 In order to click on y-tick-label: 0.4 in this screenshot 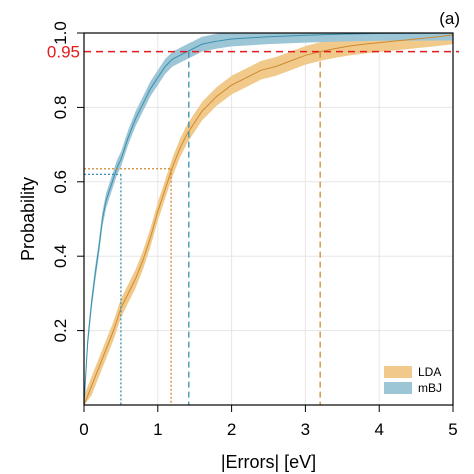, I will do `click(60, 256)`.